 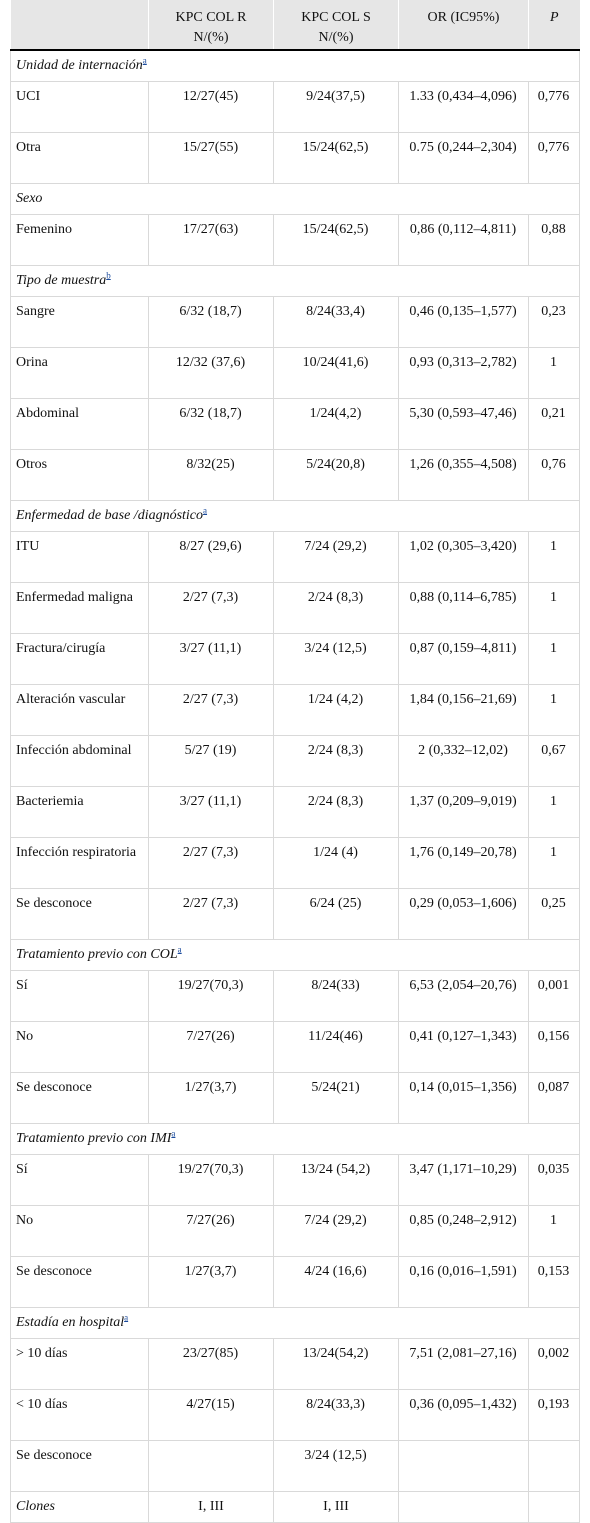 What do you see at coordinates (295, 281) in the screenshot?
I see `section-row: Tipo de muestrab` at bounding box center [295, 281].